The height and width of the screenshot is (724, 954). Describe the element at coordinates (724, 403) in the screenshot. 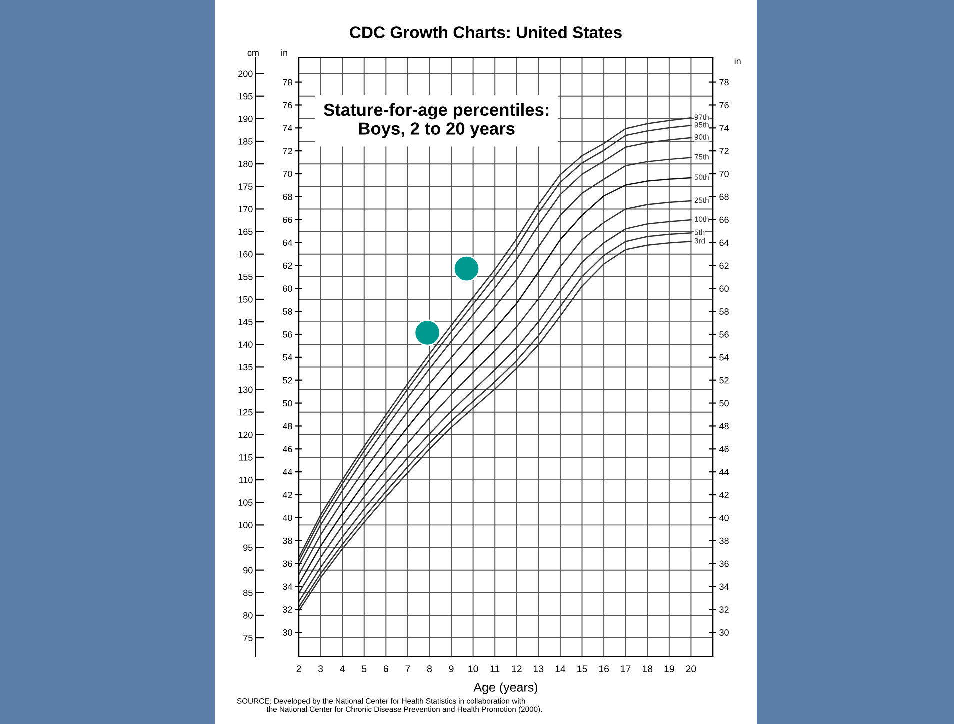

I see `y2-tick-label: 50` at that location.